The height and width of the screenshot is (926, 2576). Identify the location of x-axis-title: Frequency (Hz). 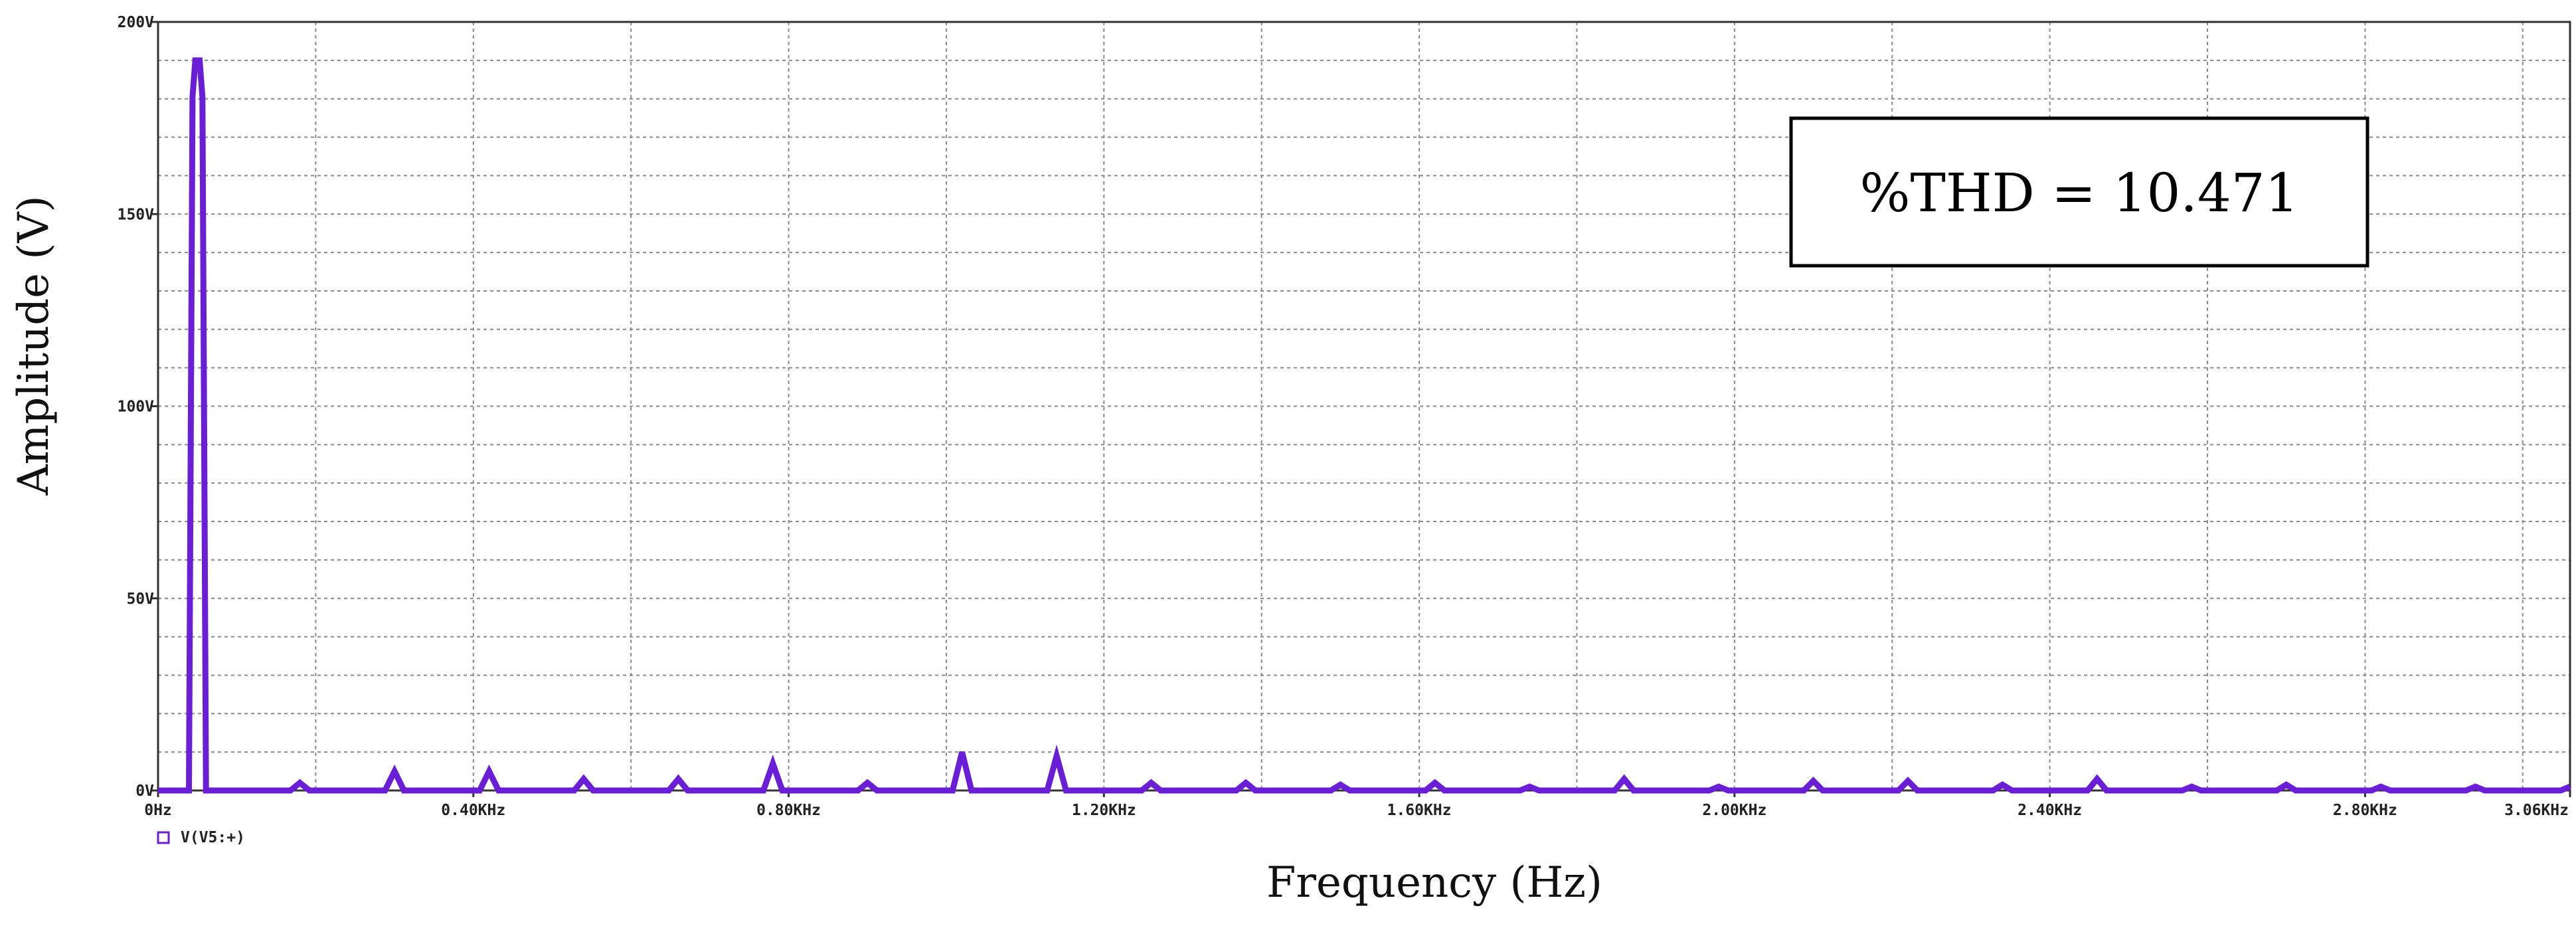
(1434, 883).